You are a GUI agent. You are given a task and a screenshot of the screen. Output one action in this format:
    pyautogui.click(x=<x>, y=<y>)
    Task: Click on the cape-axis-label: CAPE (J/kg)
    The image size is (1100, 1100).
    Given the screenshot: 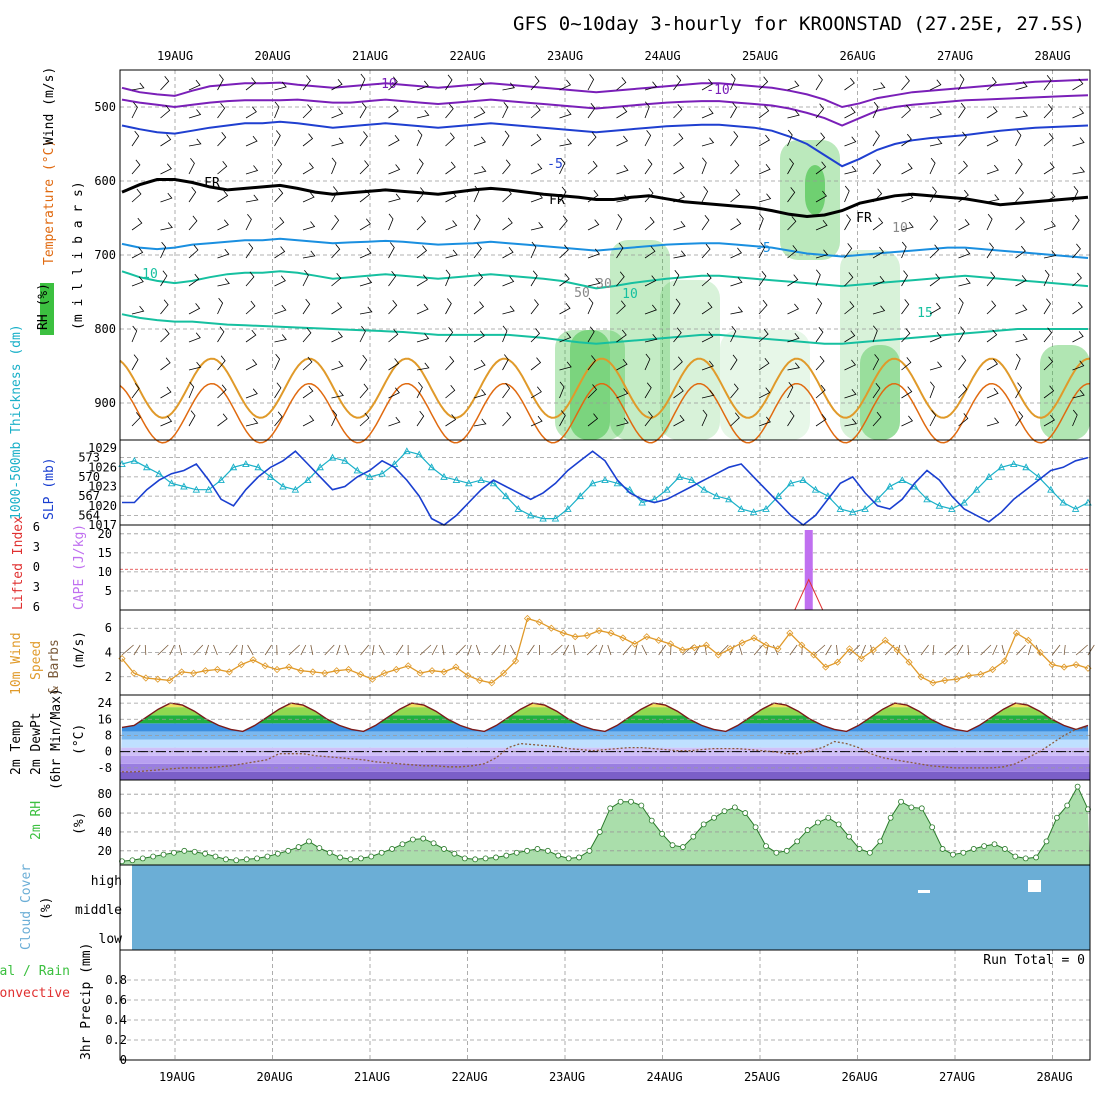 What is the action you would take?
    pyautogui.click(x=79, y=567)
    